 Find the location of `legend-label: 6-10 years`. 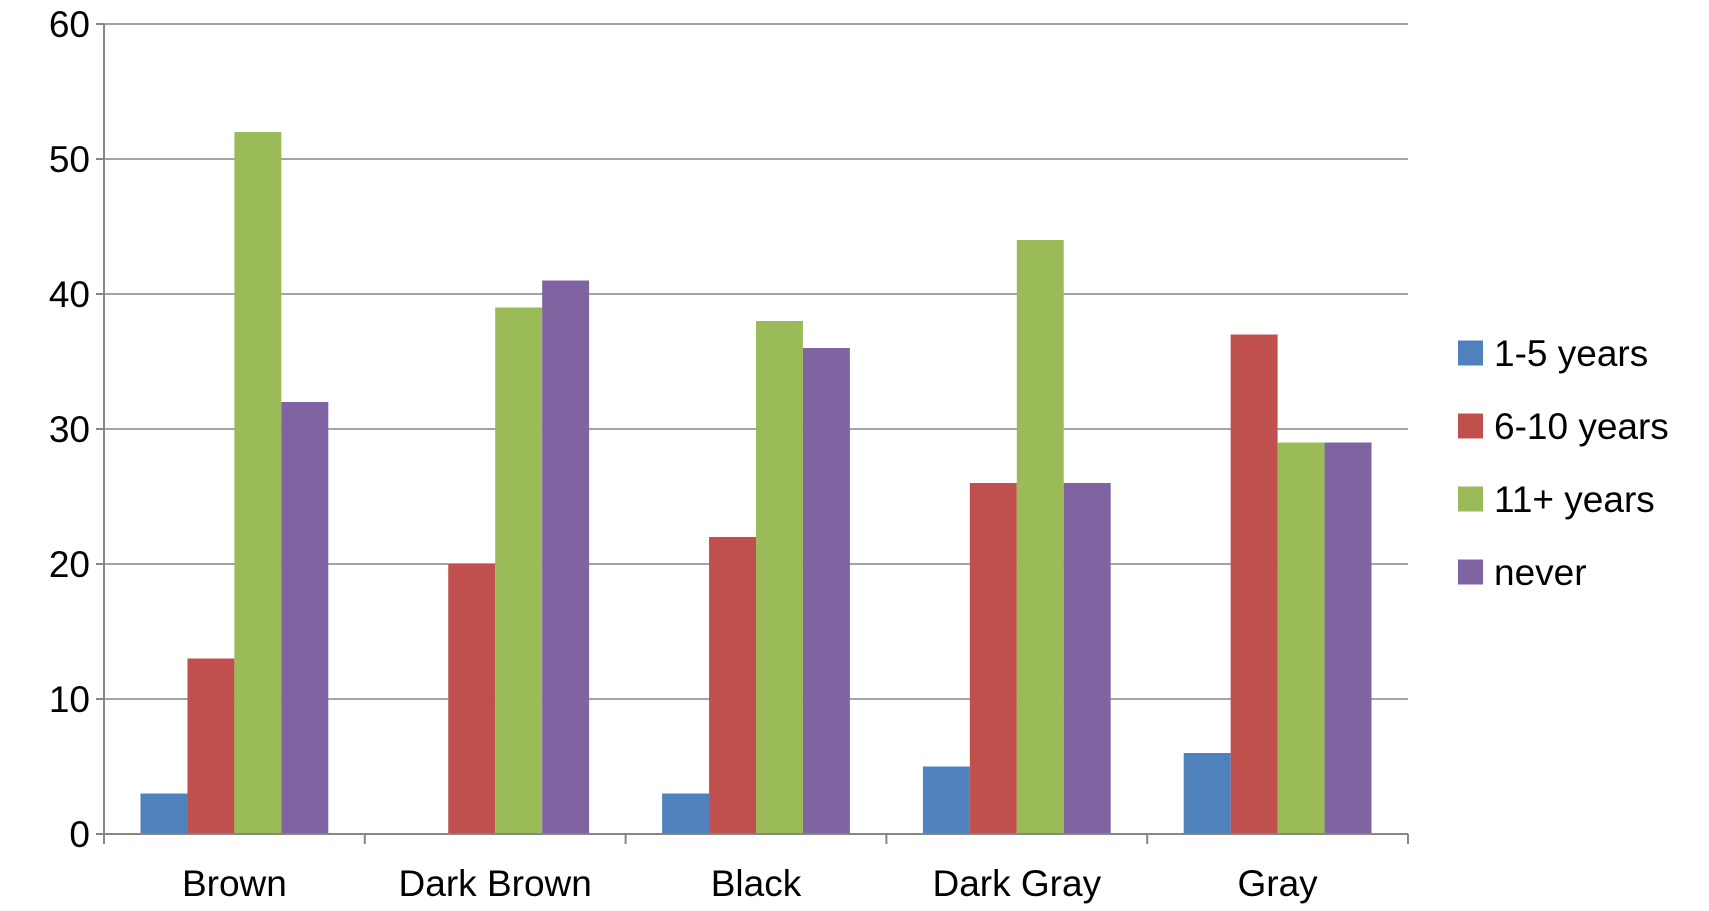

legend-label: 6-10 years is located at coordinates (1581, 426).